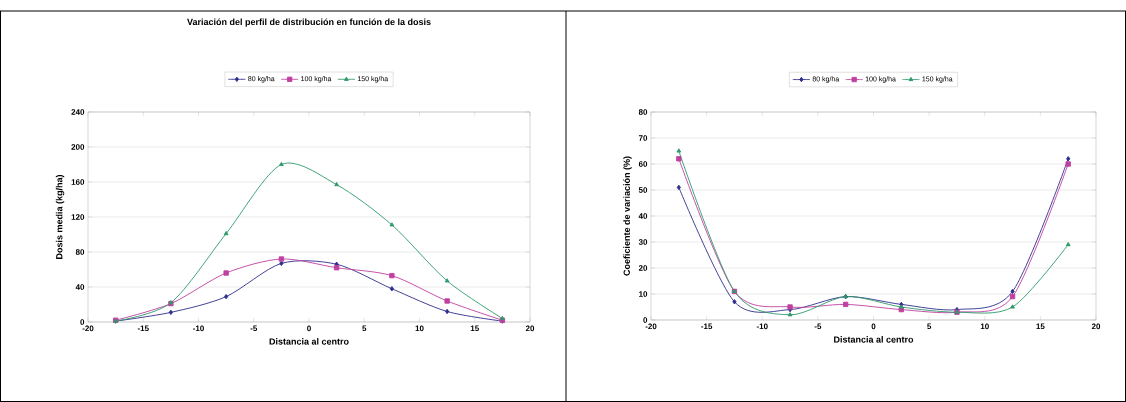 Image resolution: width=1126 pixels, height=402 pixels. What do you see at coordinates (643, 138) in the screenshot?
I see `y-tick-label: 70` at bounding box center [643, 138].